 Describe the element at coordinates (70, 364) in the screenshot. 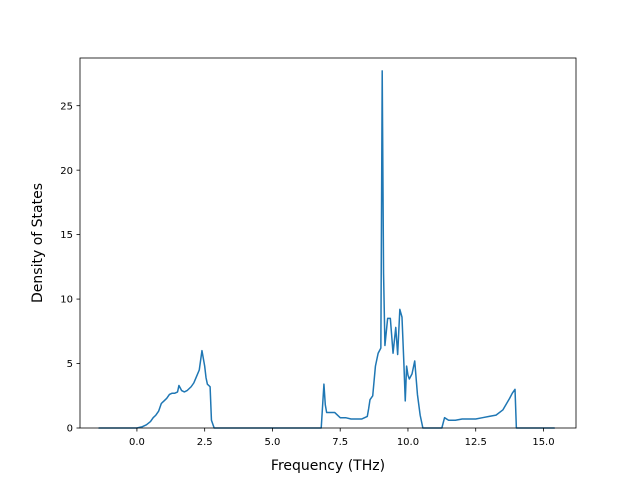

I see `y-tick-label: 5` at that location.